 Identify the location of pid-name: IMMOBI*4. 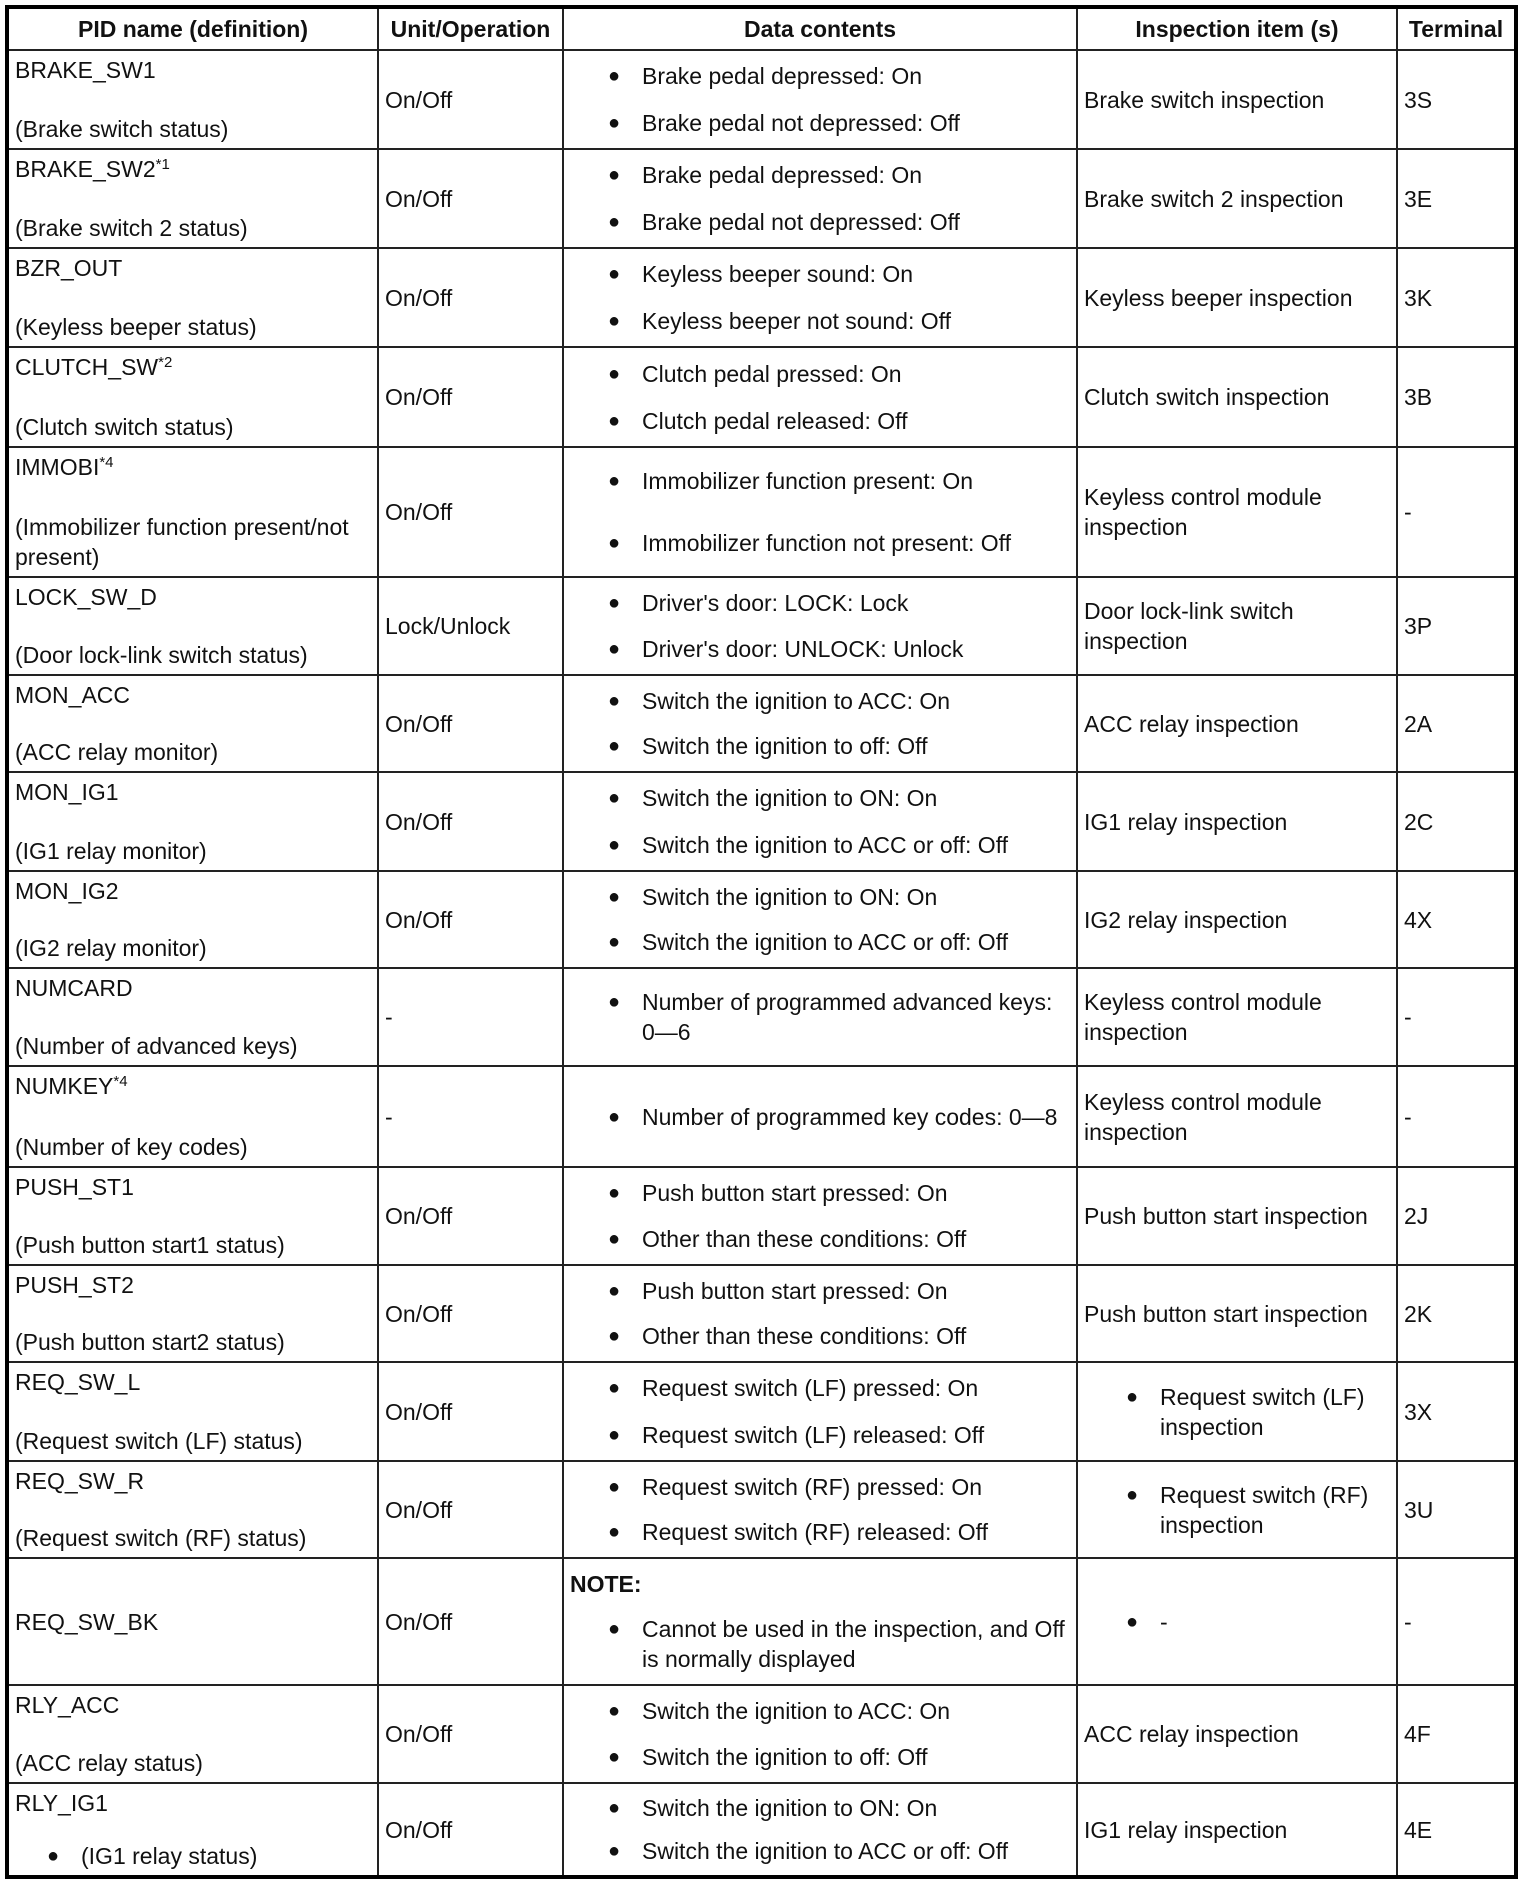
(193, 467).